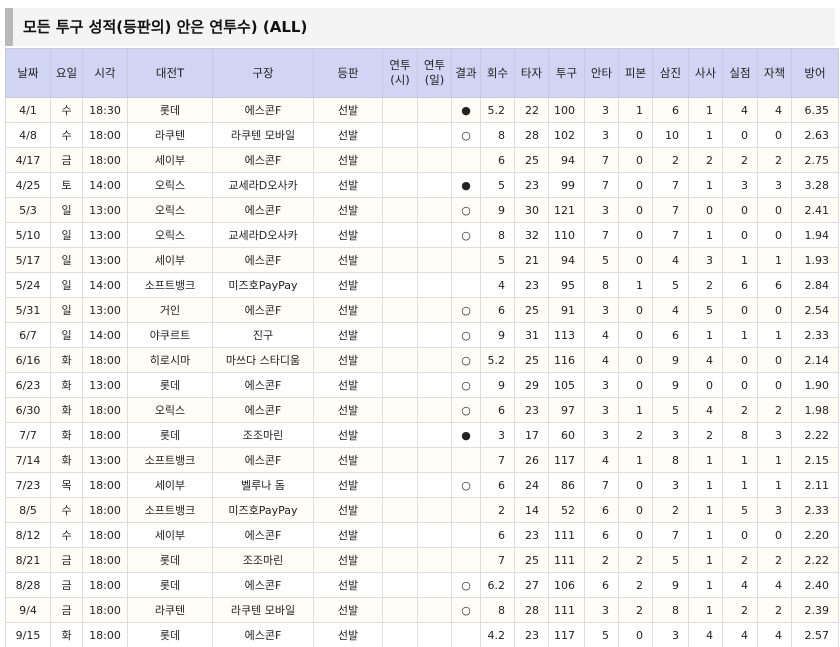 The height and width of the screenshot is (647, 840). What do you see at coordinates (815, 610) in the screenshot?
I see `table-cell: 2.39` at bounding box center [815, 610].